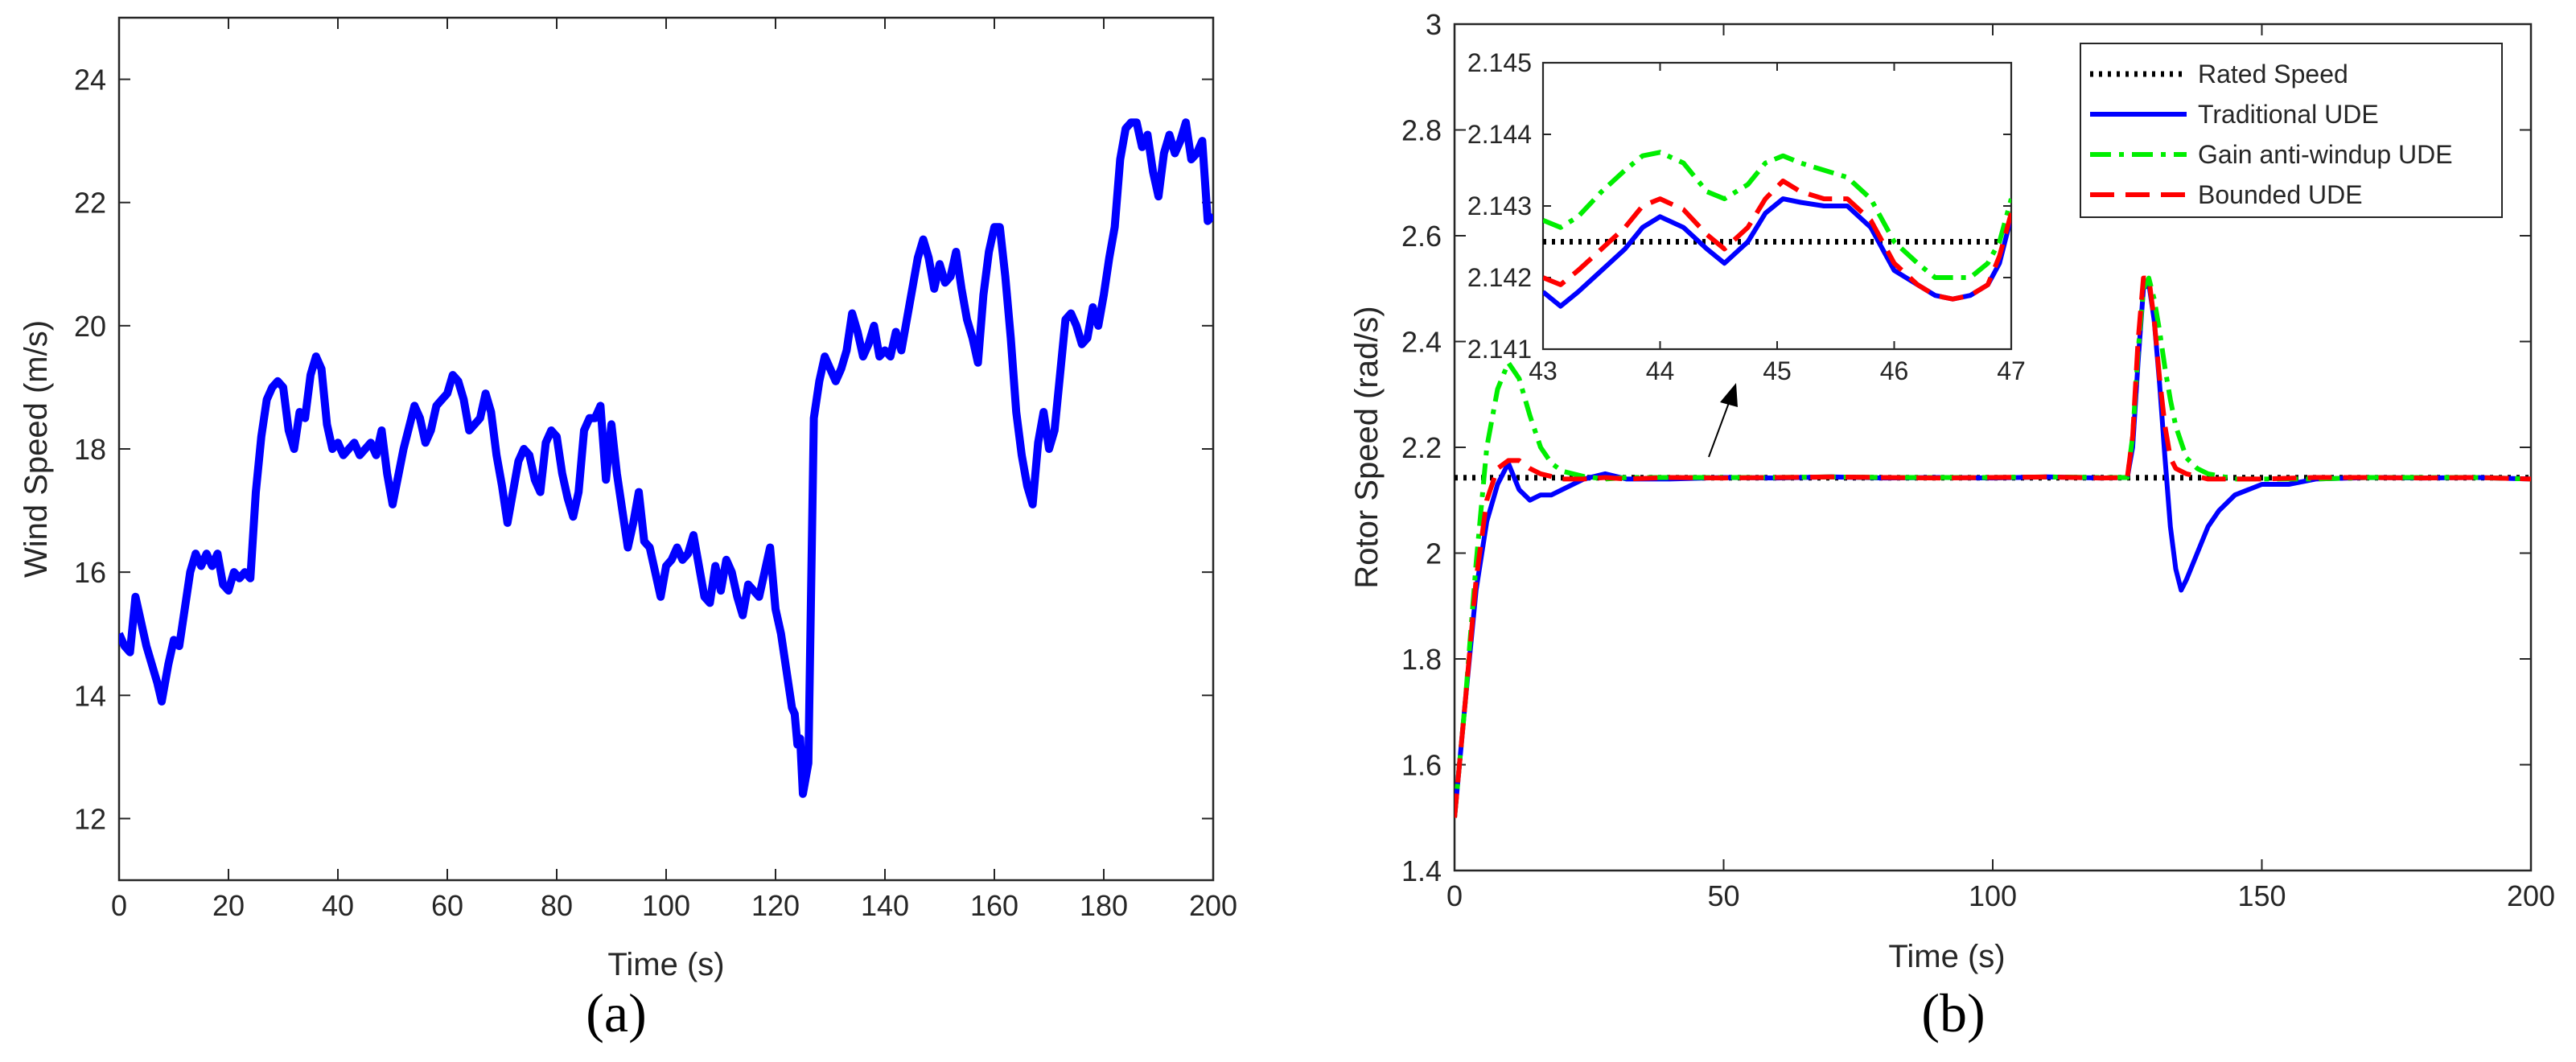 The image size is (2576, 1062). I want to click on panel-b-x-tick-label: 50, so click(1723, 896).